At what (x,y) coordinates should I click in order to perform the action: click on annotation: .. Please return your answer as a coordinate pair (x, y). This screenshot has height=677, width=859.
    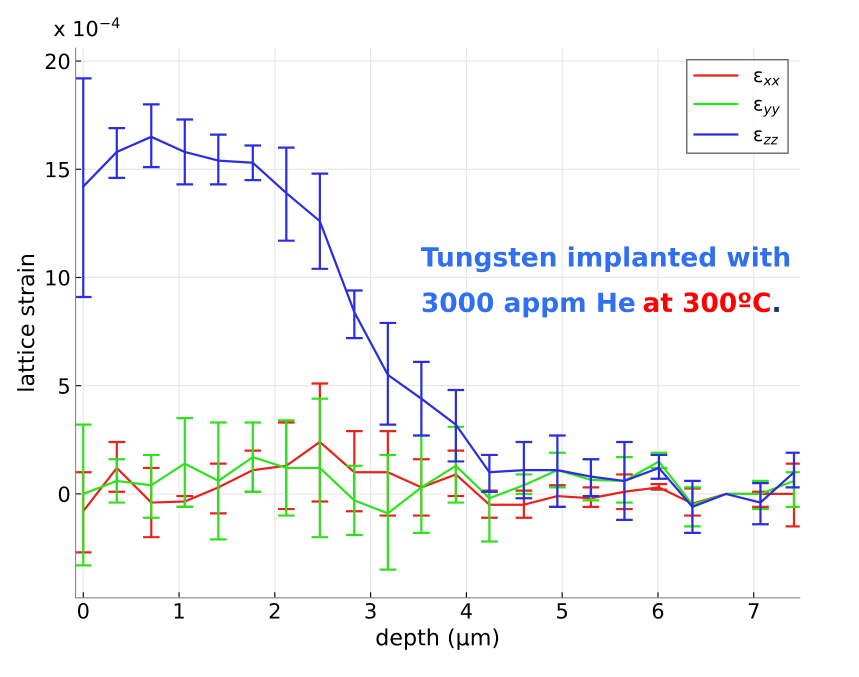
    Looking at the image, I should click on (776, 309).